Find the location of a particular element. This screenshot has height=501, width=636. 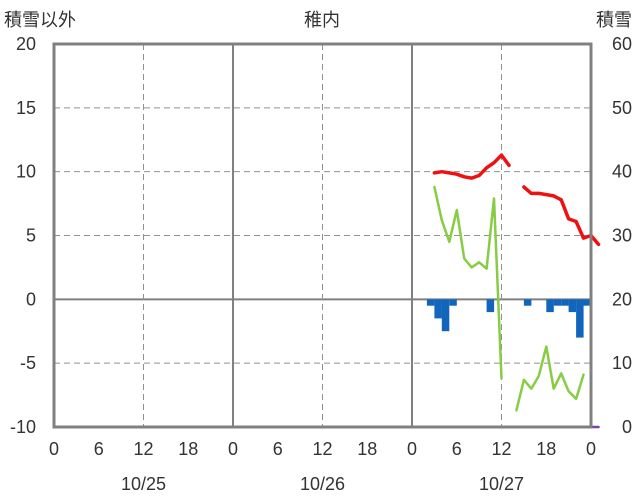

date-label: 10/26 is located at coordinates (322, 484).